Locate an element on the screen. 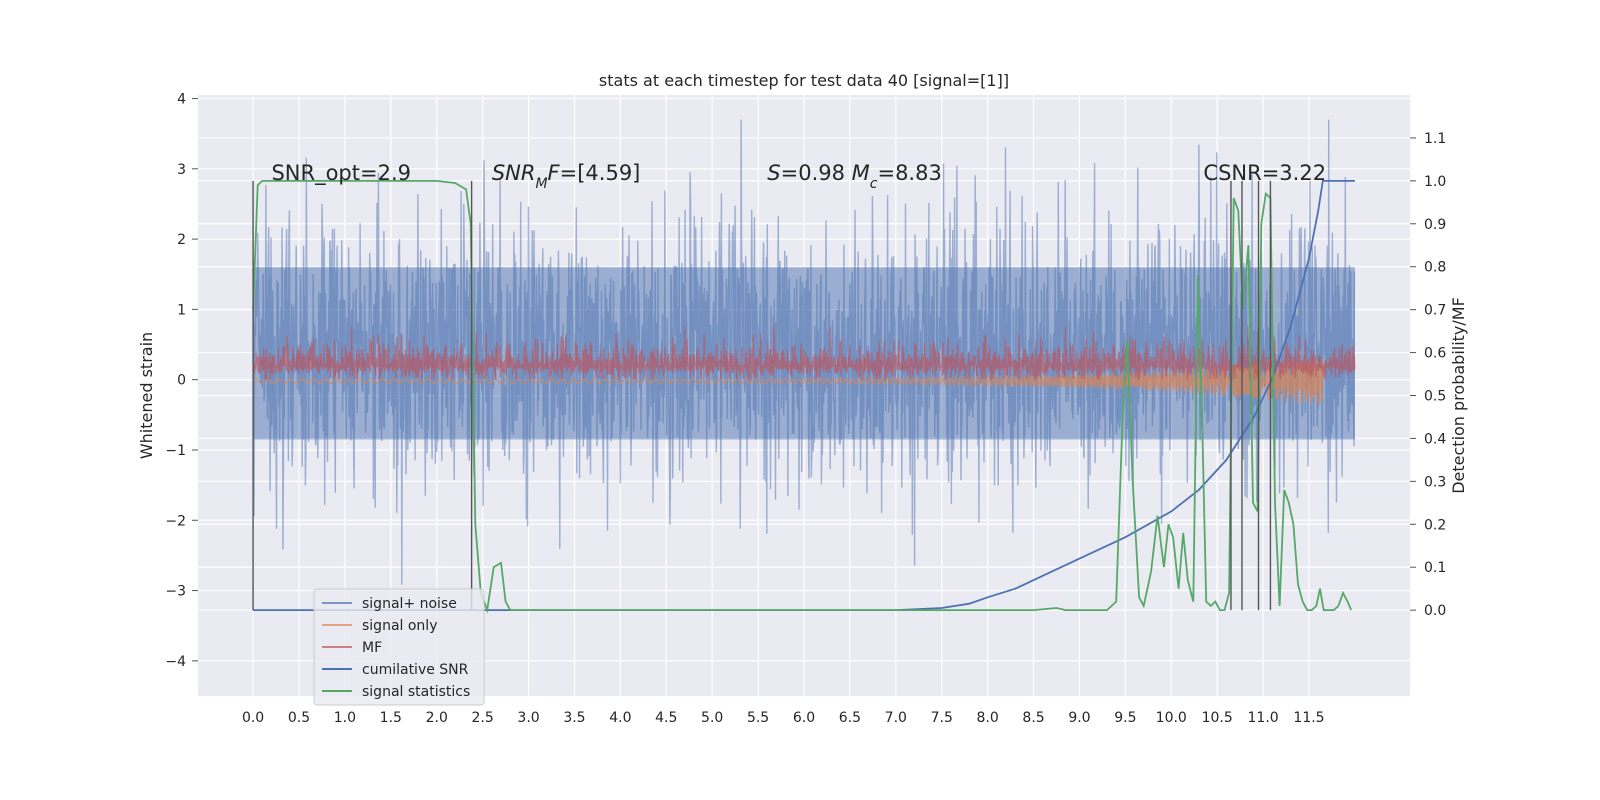  x-tick-label: 5.0 is located at coordinates (712, 718).